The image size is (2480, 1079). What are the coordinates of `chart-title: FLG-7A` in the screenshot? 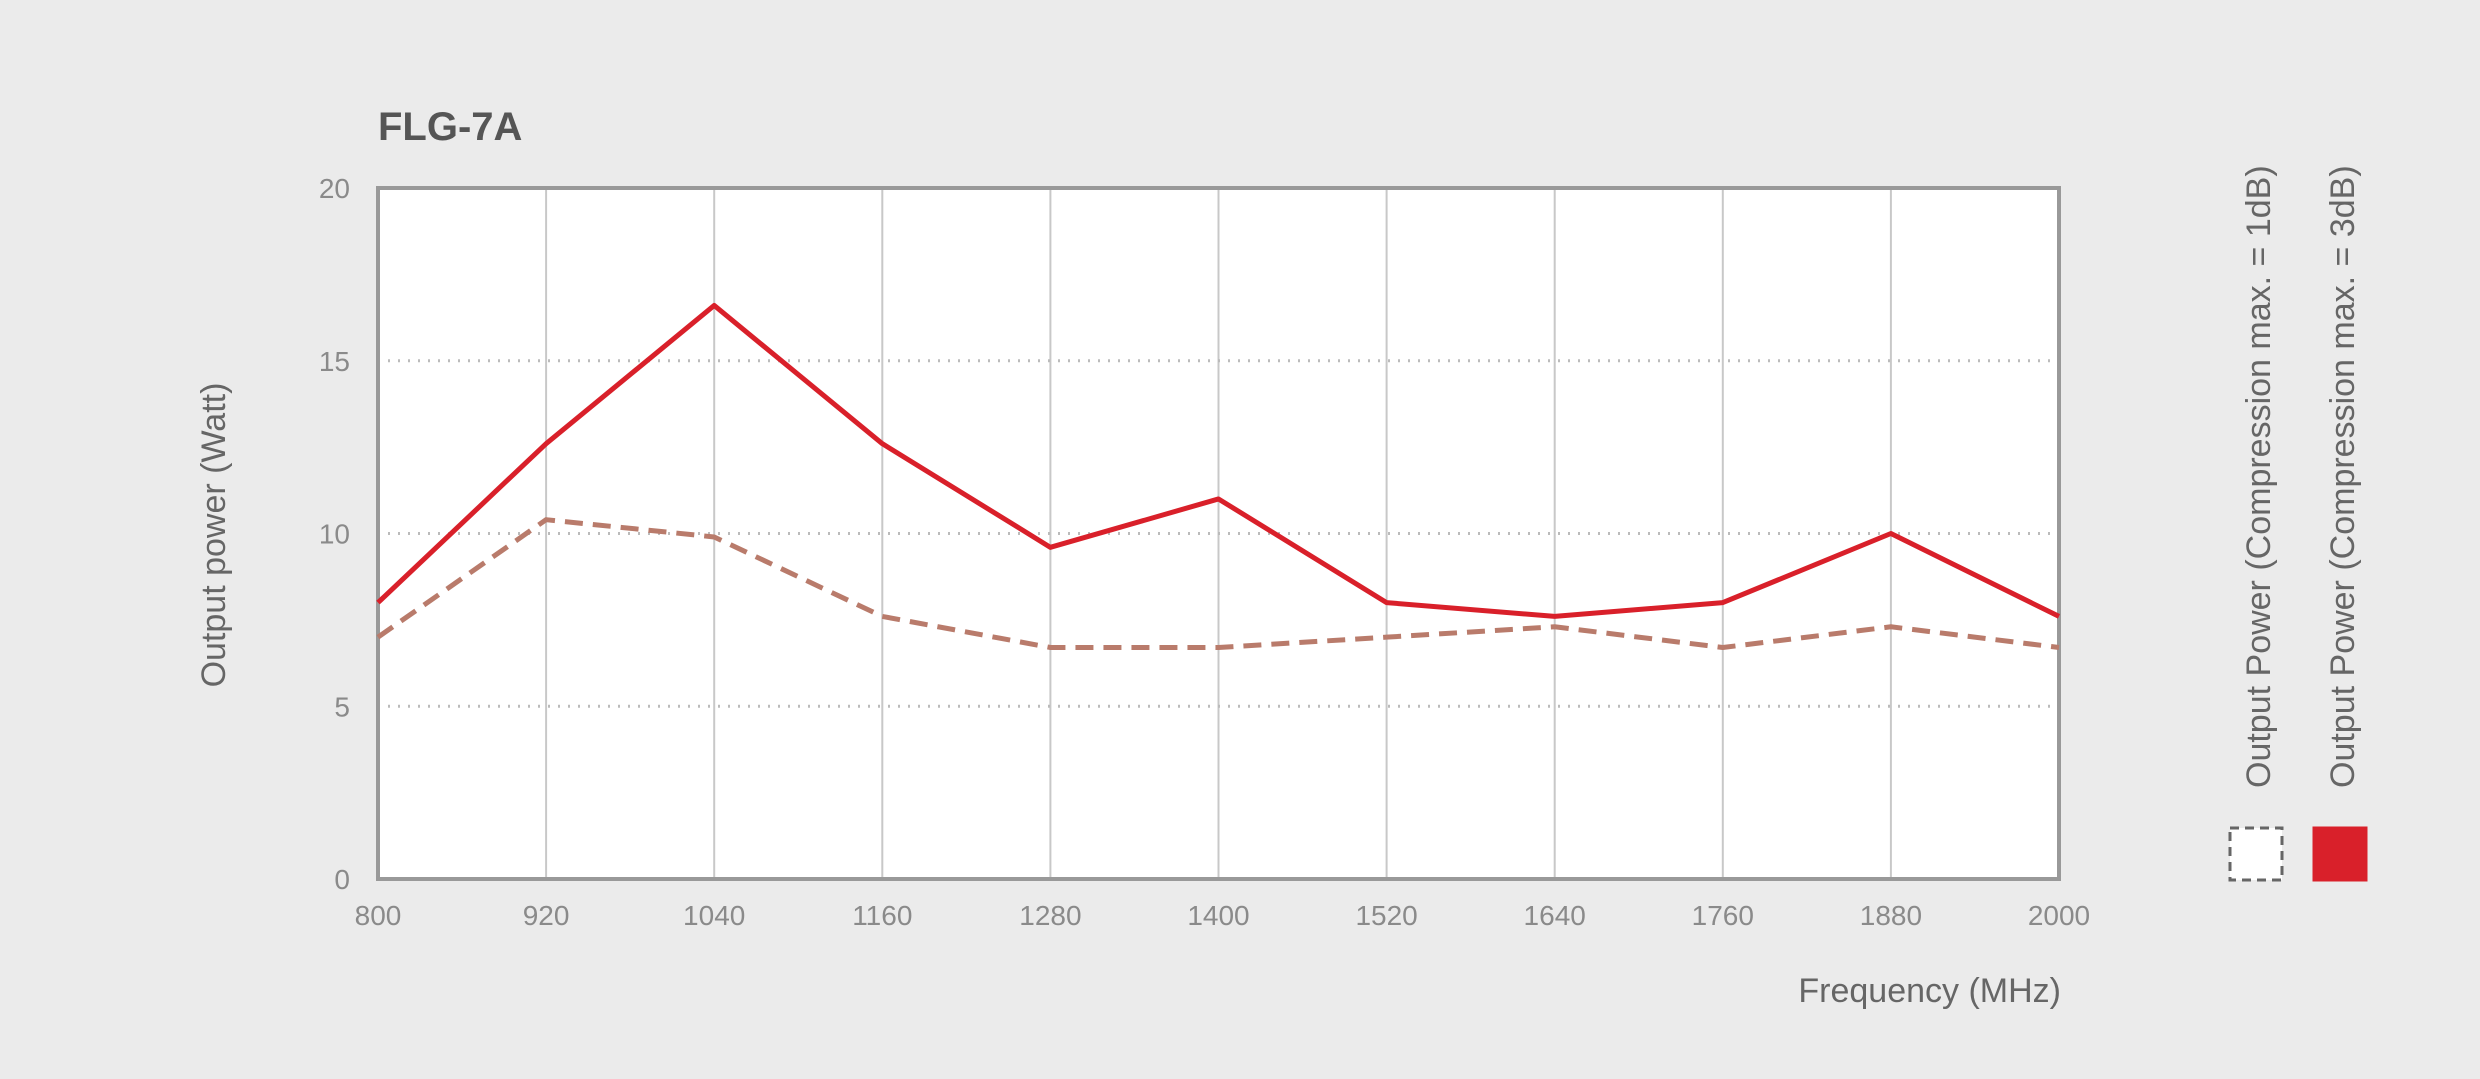 It's located at (450, 127).